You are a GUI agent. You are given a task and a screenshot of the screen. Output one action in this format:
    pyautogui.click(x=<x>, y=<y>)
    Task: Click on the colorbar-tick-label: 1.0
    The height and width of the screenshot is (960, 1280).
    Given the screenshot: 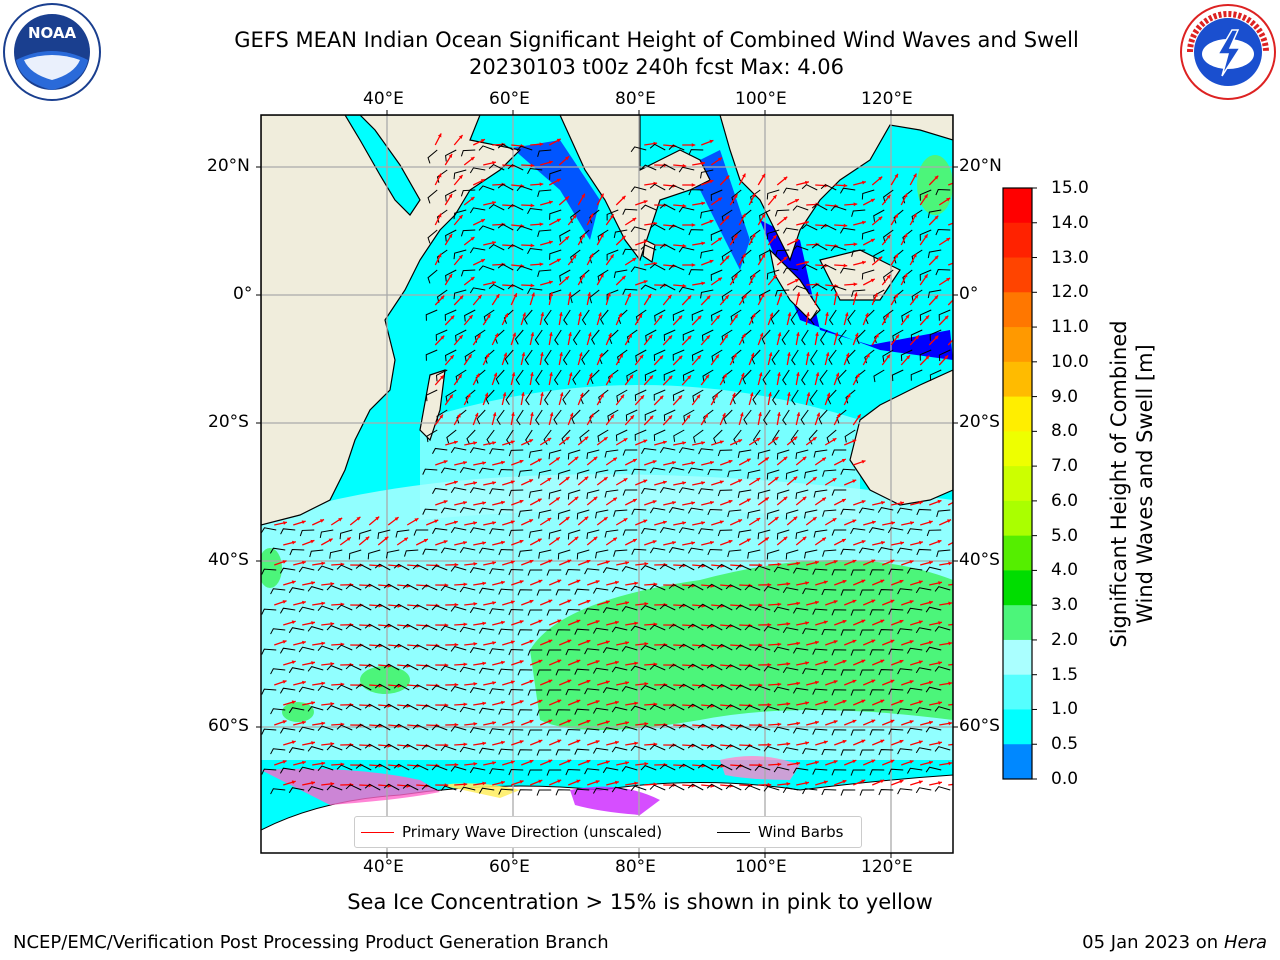 What is the action you would take?
    pyautogui.click(x=1065, y=709)
    